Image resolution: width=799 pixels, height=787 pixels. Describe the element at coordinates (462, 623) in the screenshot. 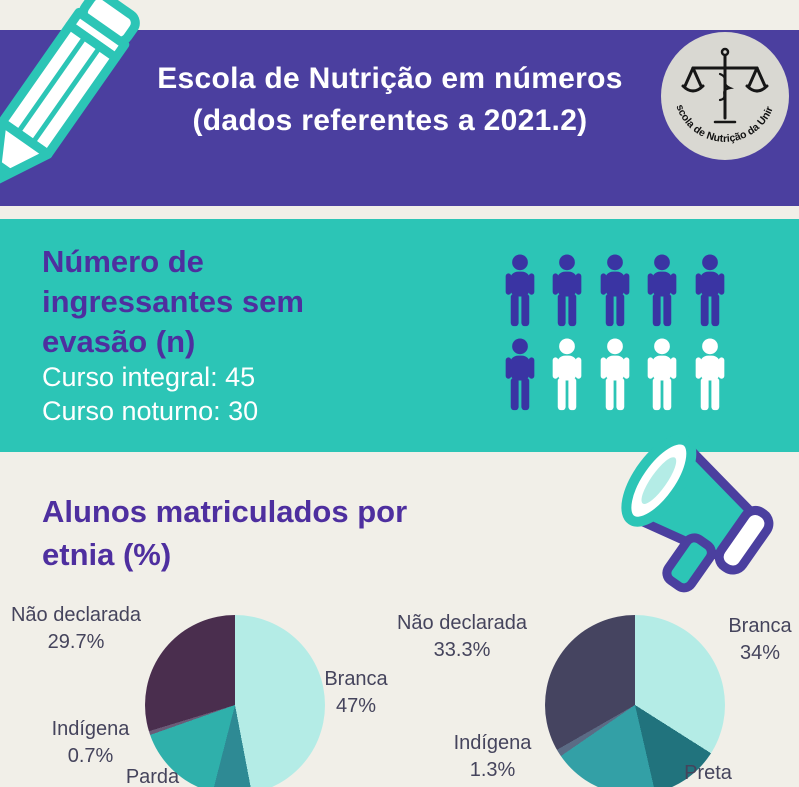

I see `pie-right-nao-declarada-text: Não declarada` at that location.